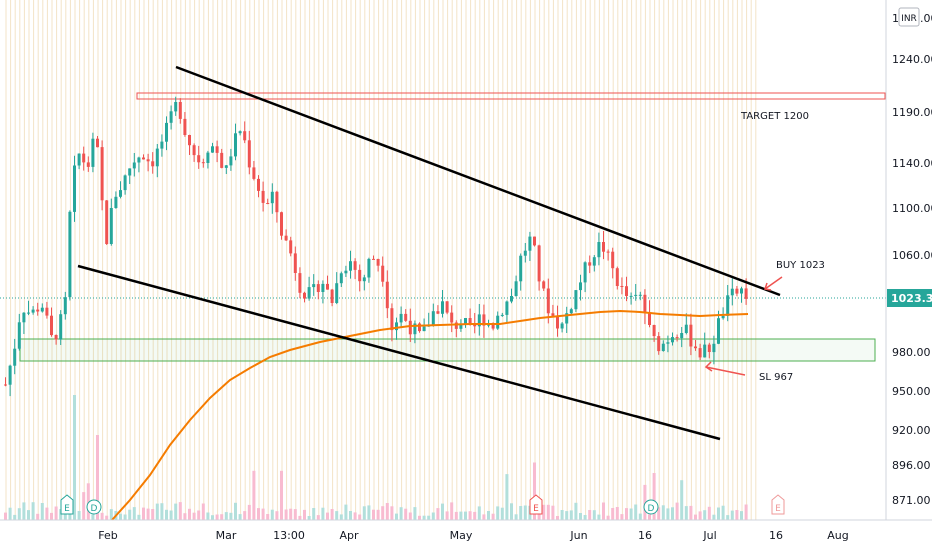 The width and height of the screenshot is (932, 550). What do you see at coordinates (645, 535) in the screenshot?
I see `x-tick-label: 16` at bounding box center [645, 535].